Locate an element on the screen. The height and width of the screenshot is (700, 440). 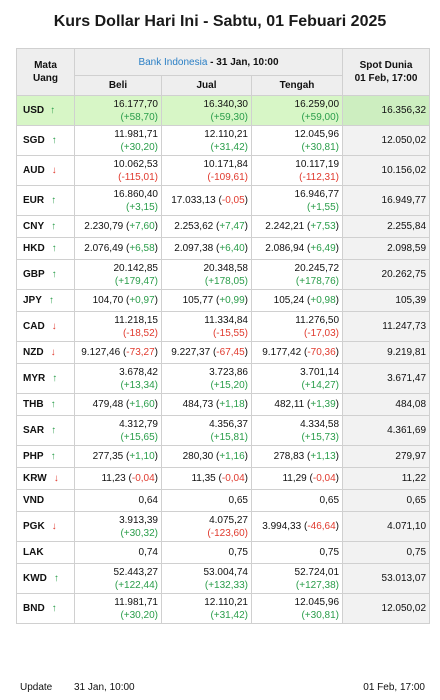
tengah-change-value: -46,64 is located at coordinates (321, 526).